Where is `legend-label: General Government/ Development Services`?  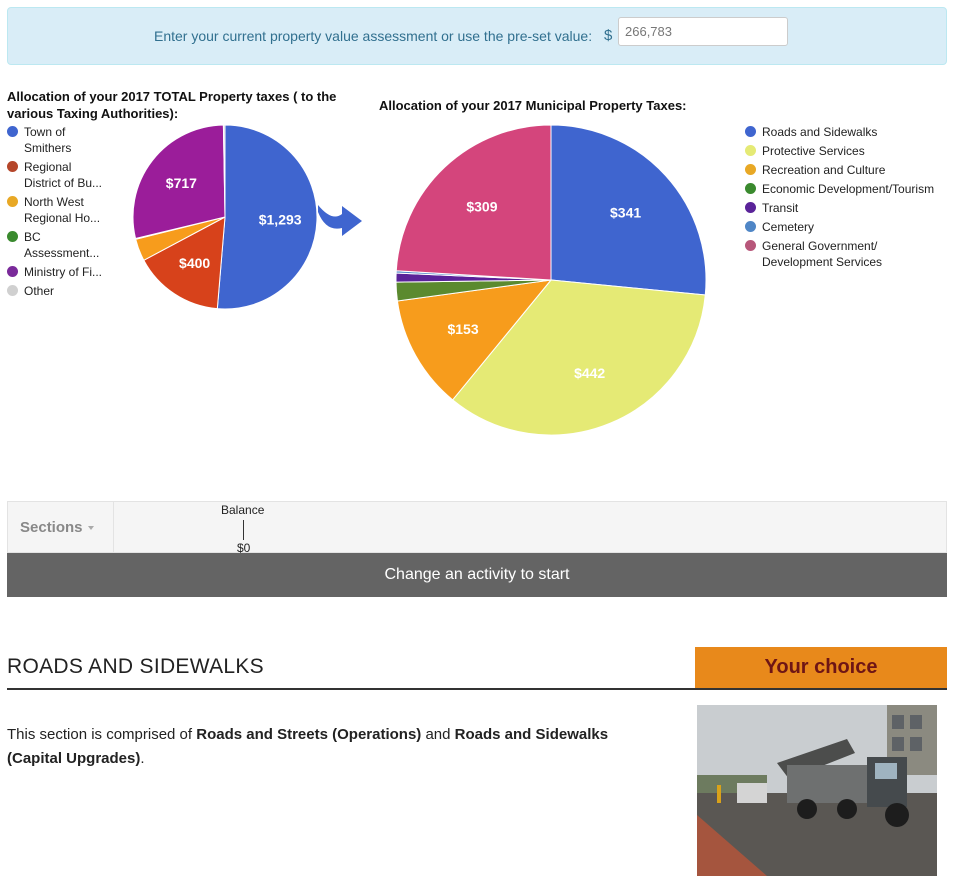
legend-label: General Government/ Development Services is located at coordinates (822, 254).